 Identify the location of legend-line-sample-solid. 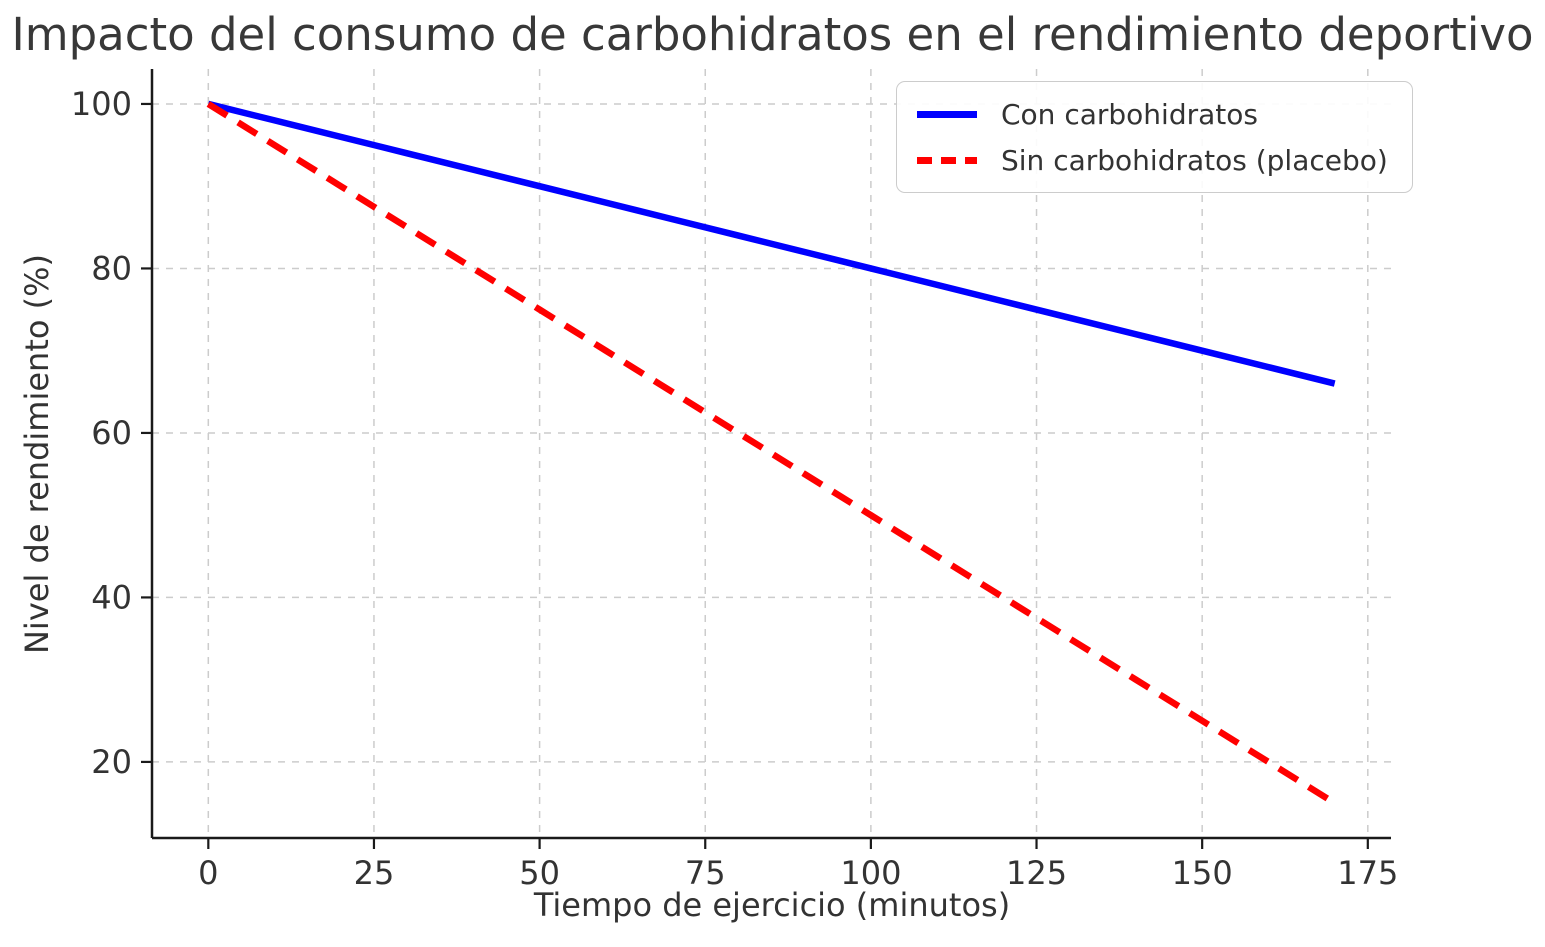
(947, 114).